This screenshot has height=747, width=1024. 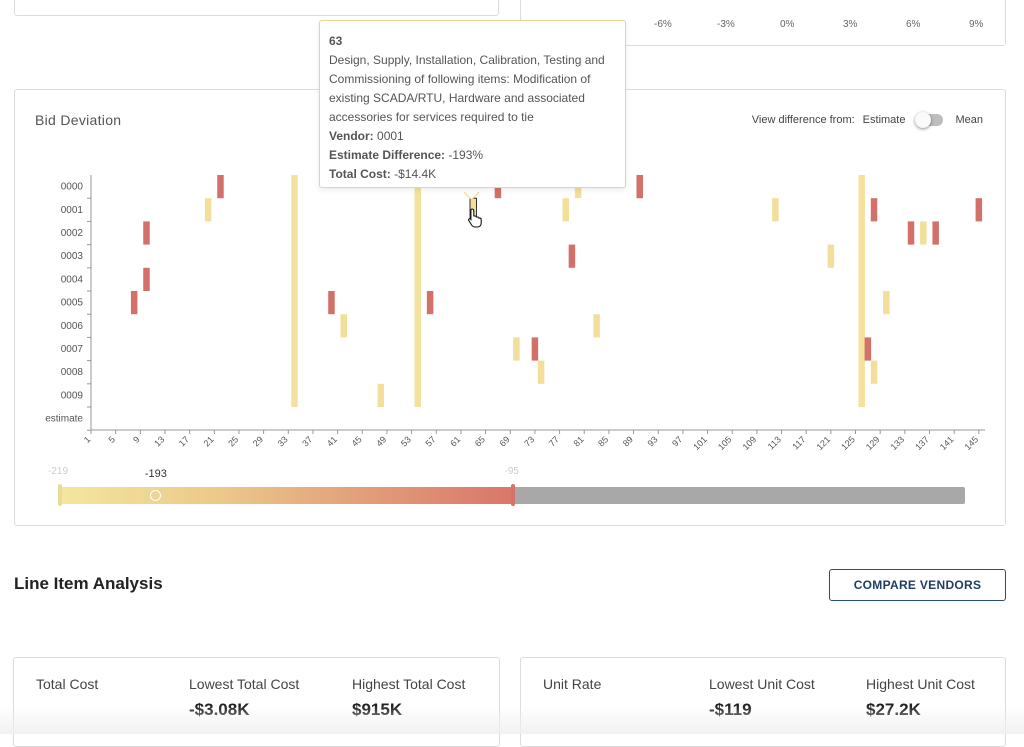 What do you see at coordinates (511, 471) in the screenshot?
I see `slider-max-label: -95` at bounding box center [511, 471].